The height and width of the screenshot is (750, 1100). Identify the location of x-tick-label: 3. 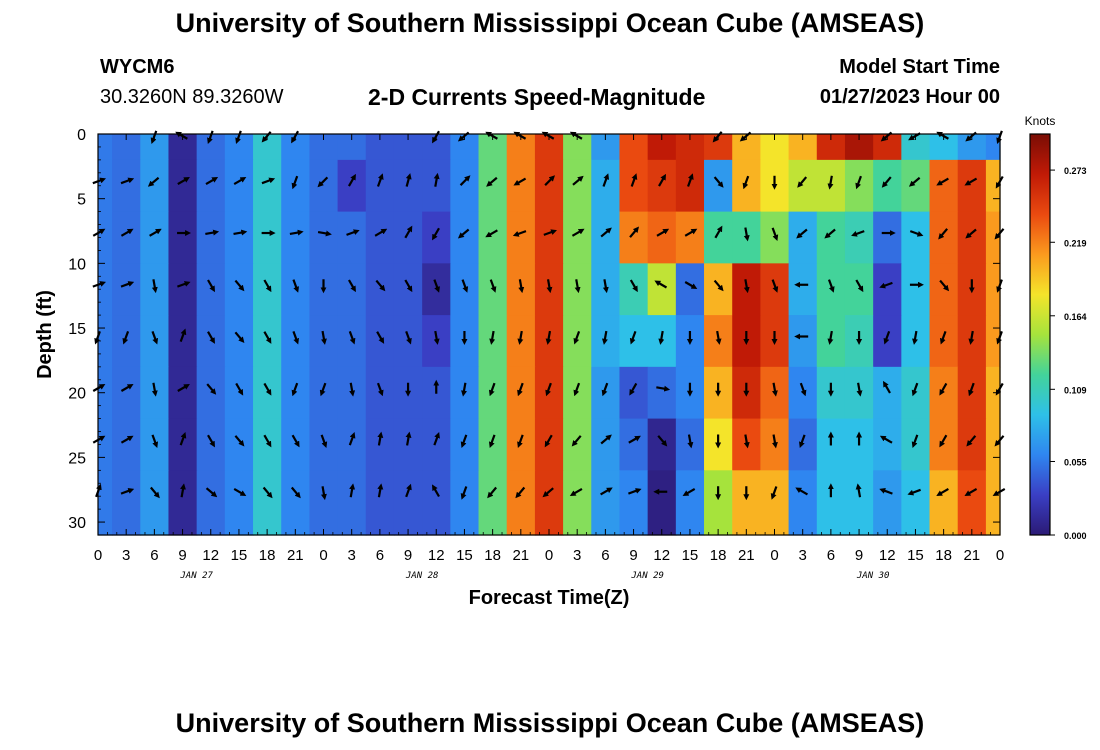
(803, 555).